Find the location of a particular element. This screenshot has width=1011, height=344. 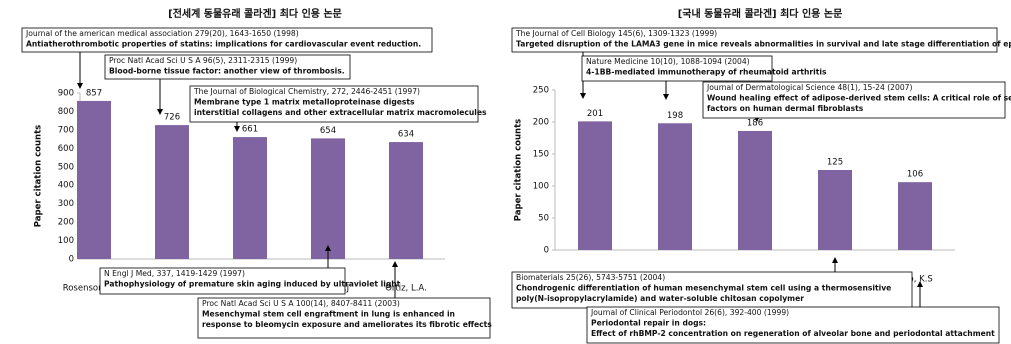

y-tick-label: 500 is located at coordinates (66, 167).